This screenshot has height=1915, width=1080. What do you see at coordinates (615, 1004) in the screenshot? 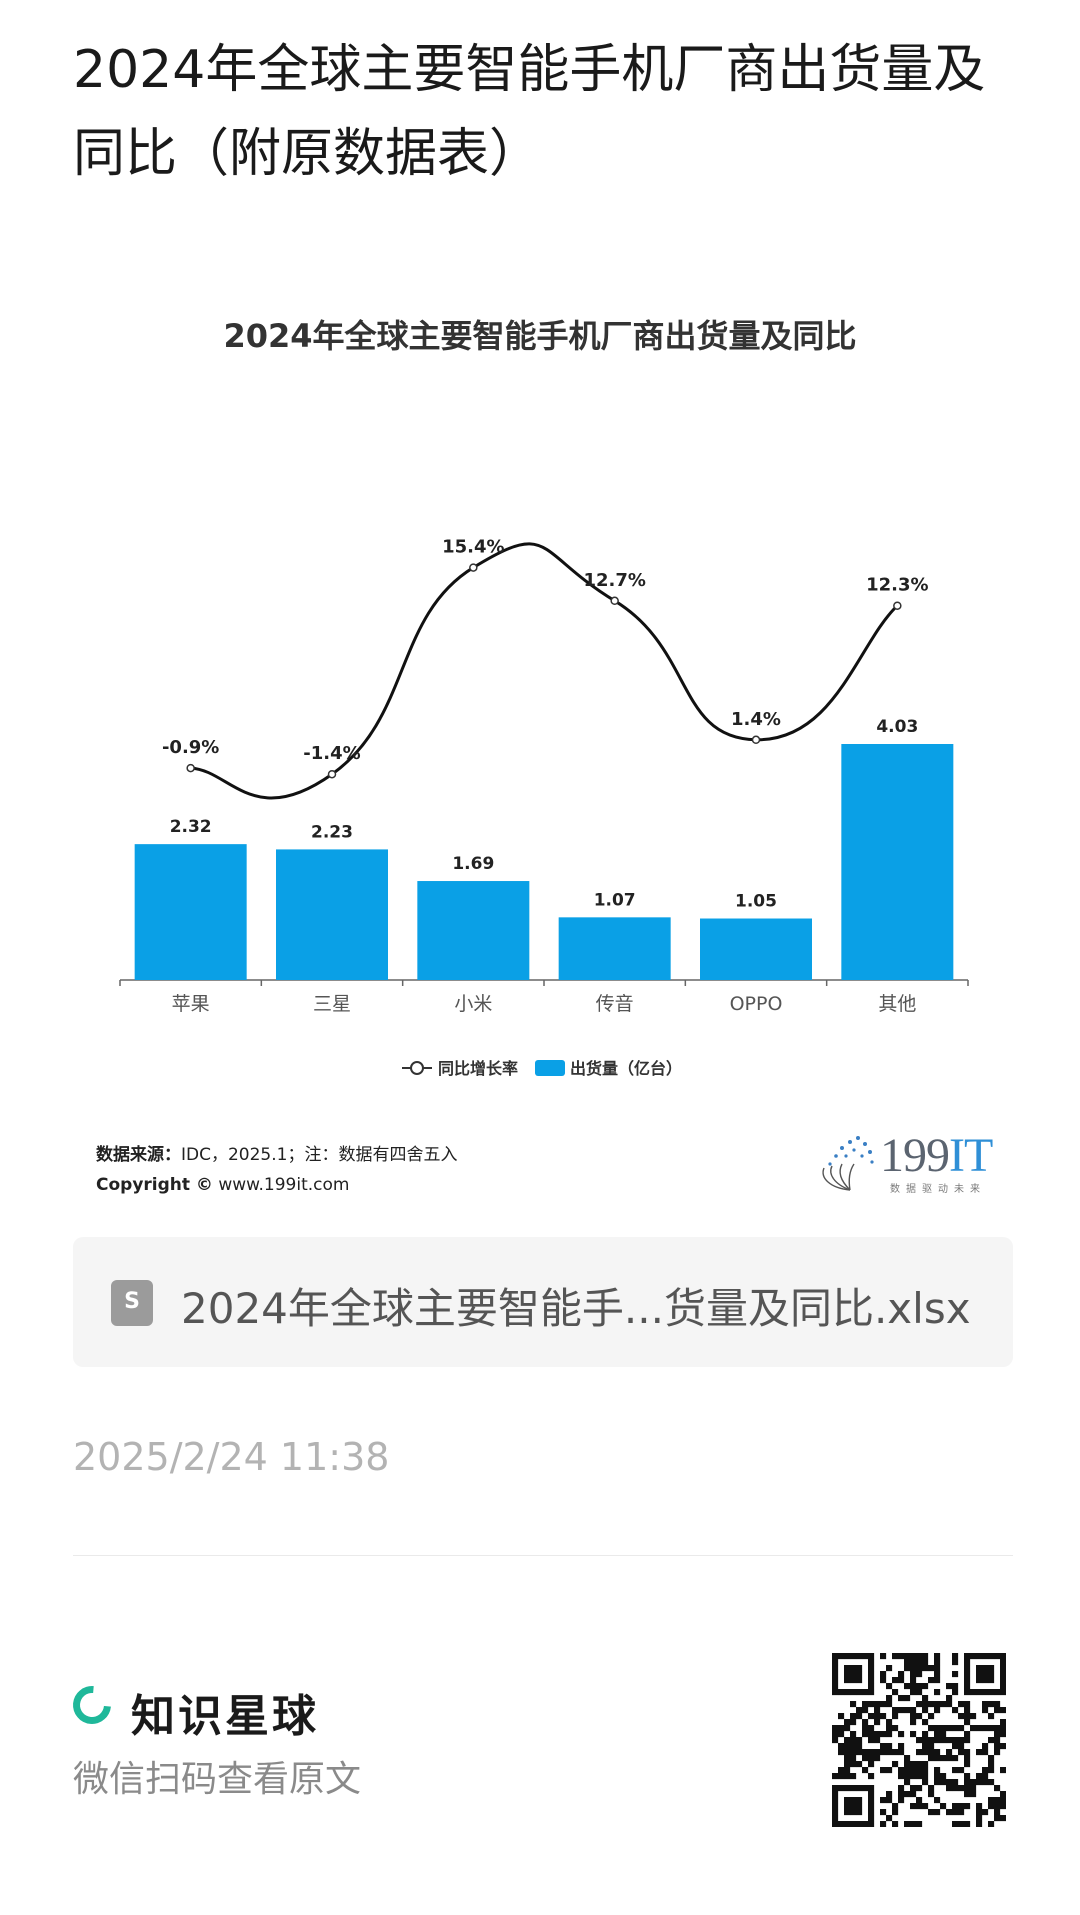
I see `x-tick-label: 传音` at bounding box center [615, 1004].